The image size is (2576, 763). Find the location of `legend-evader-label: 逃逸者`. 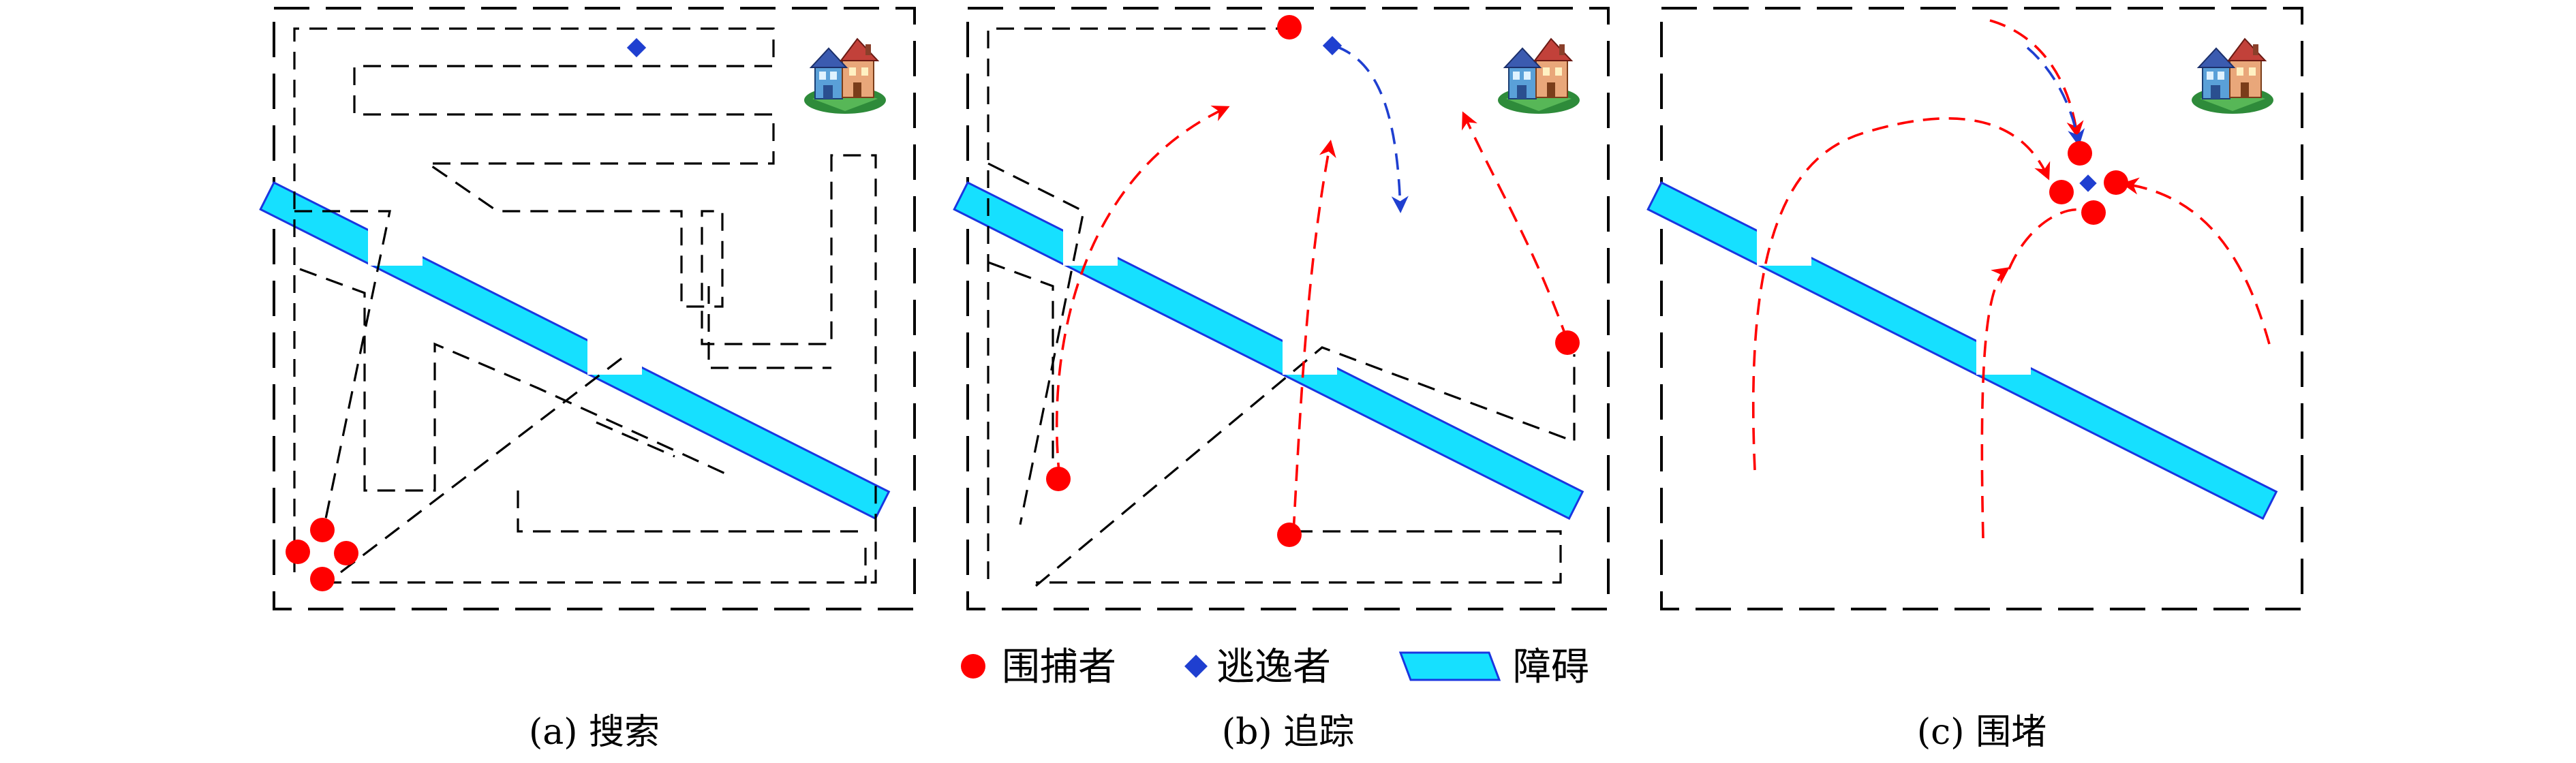

legend-evader-label: 逃逸者 is located at coordinates (1273, 667).